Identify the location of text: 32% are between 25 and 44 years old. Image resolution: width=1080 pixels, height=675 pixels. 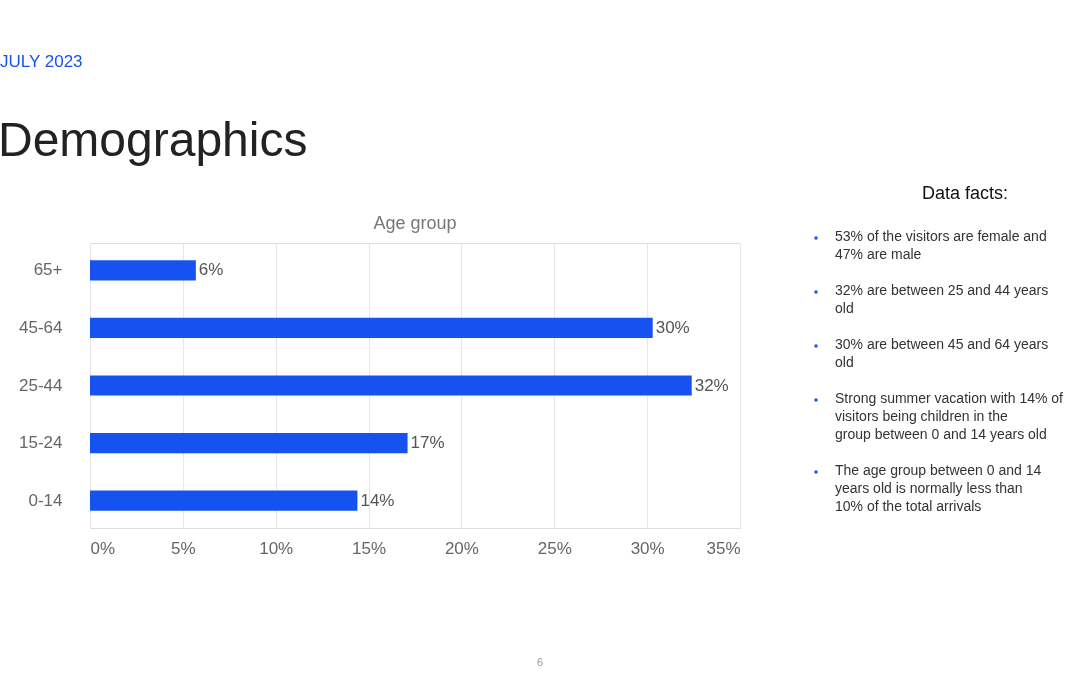
(942, 299).